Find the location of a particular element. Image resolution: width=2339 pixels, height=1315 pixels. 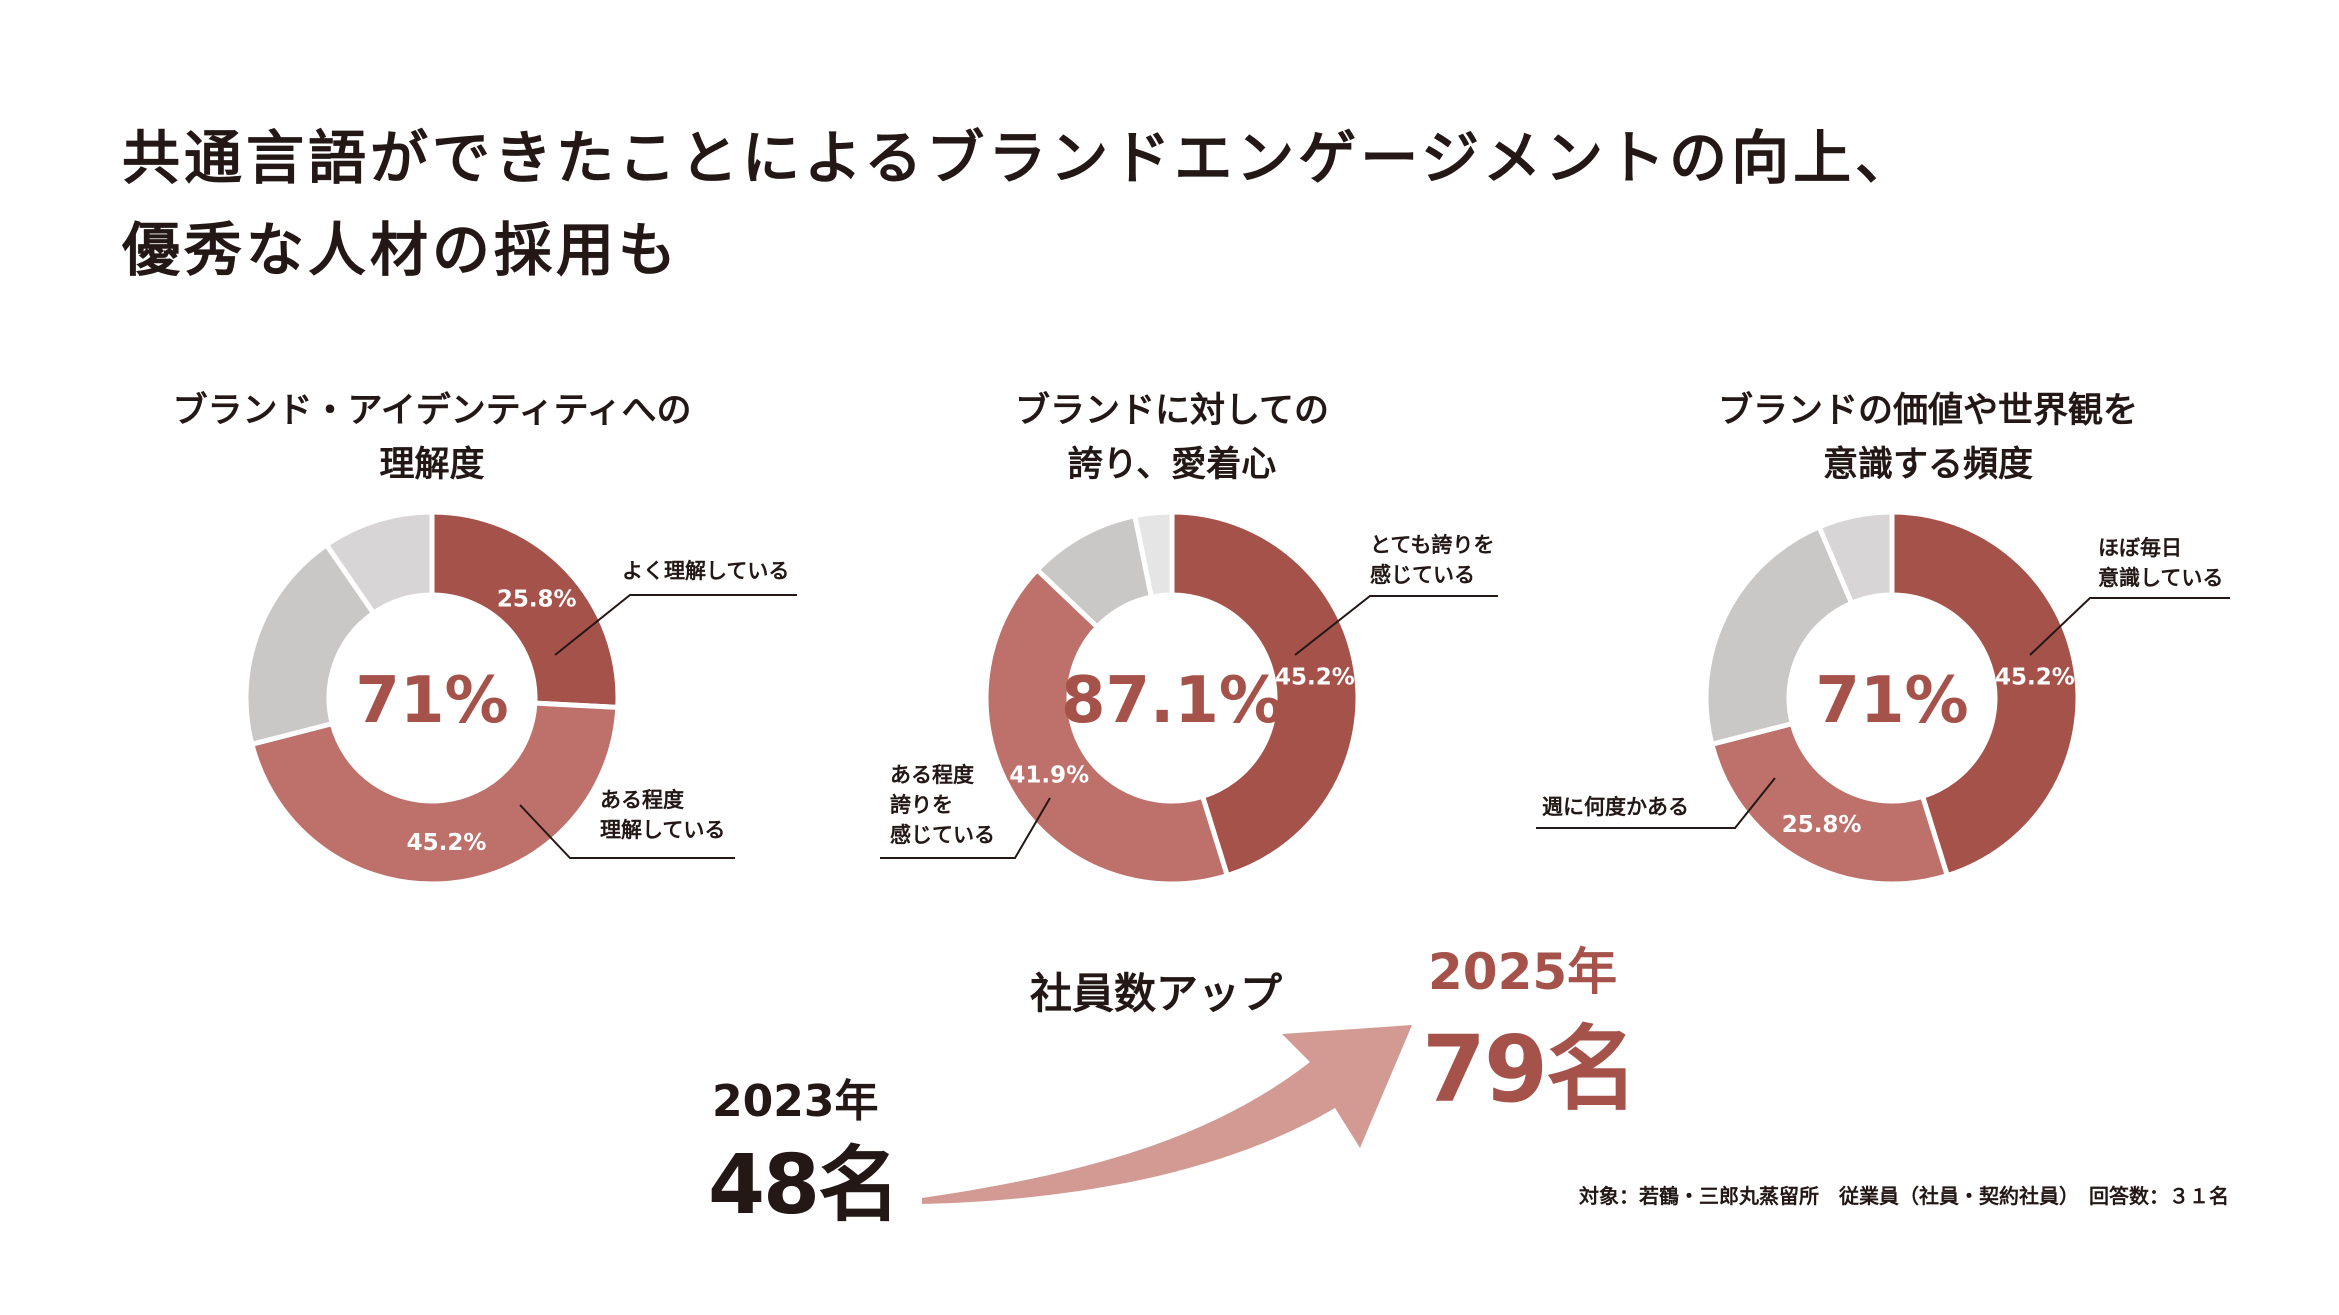

callout-2b: ある程度 誇りを 感じている is located at coordinates (942, 805).